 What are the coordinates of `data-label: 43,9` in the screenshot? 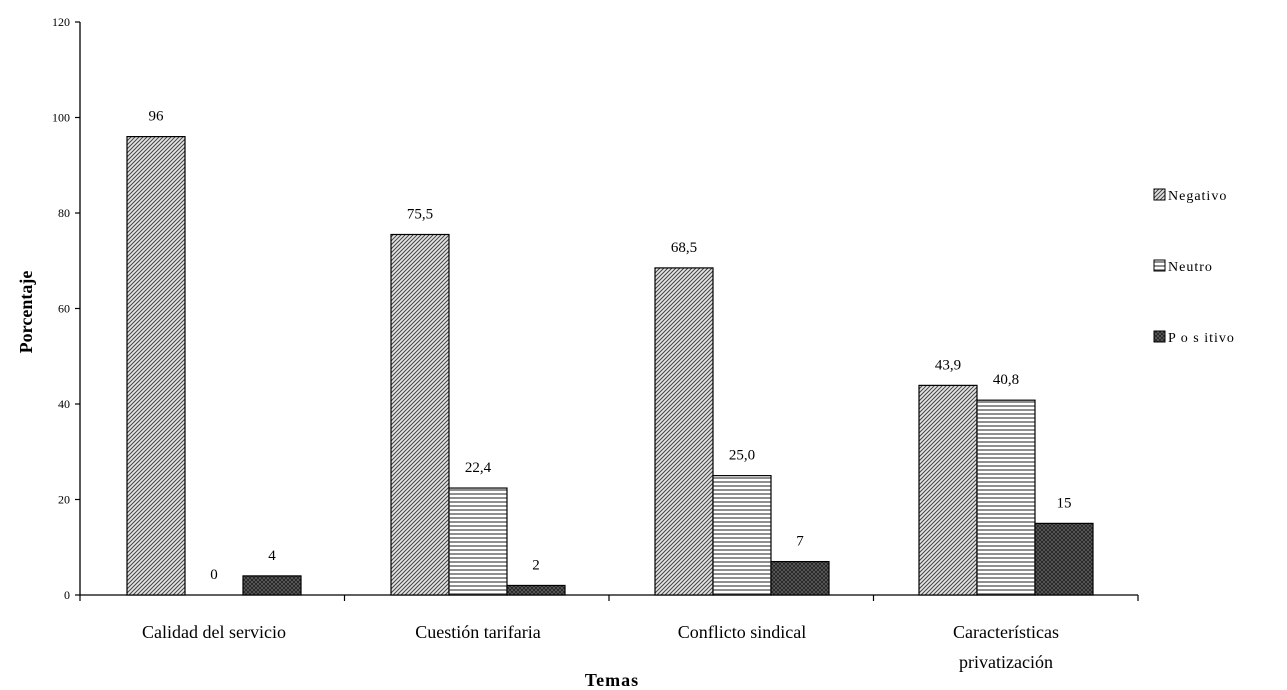 It's located at (948, 365).